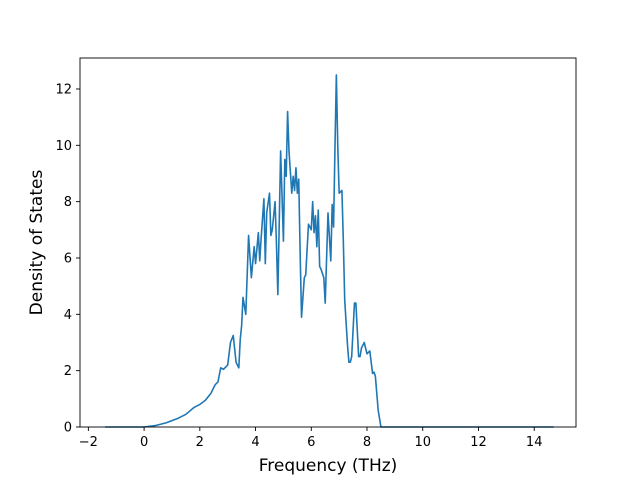 The image size is (640, 485). What do you see at coordinates (68, 315) in the screenshot?
I see `y-tick-label: 4` at bounding box center [68, 315].